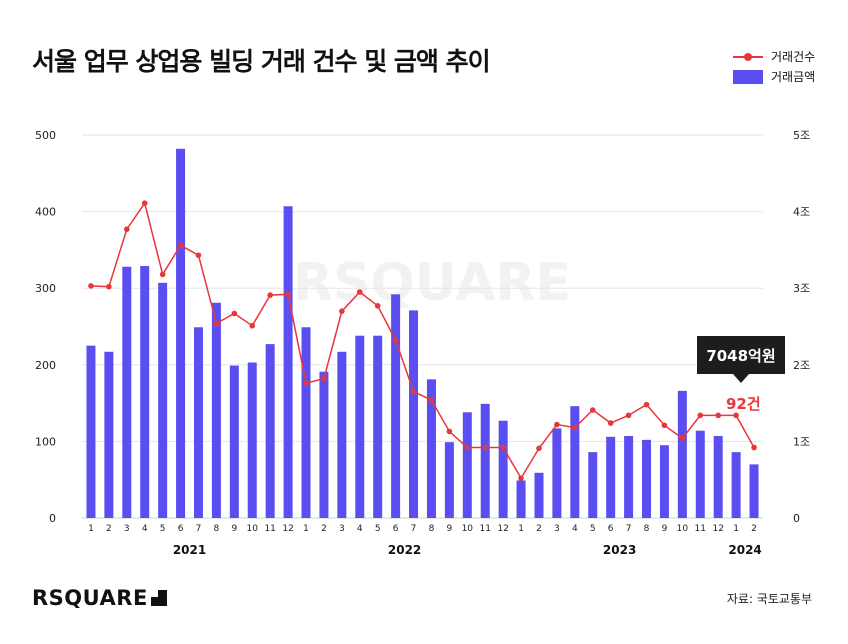 Image resolution: width=848 pixels, height=644 pixels. I want to click on left-tick-label: 200, so click(45, 365).